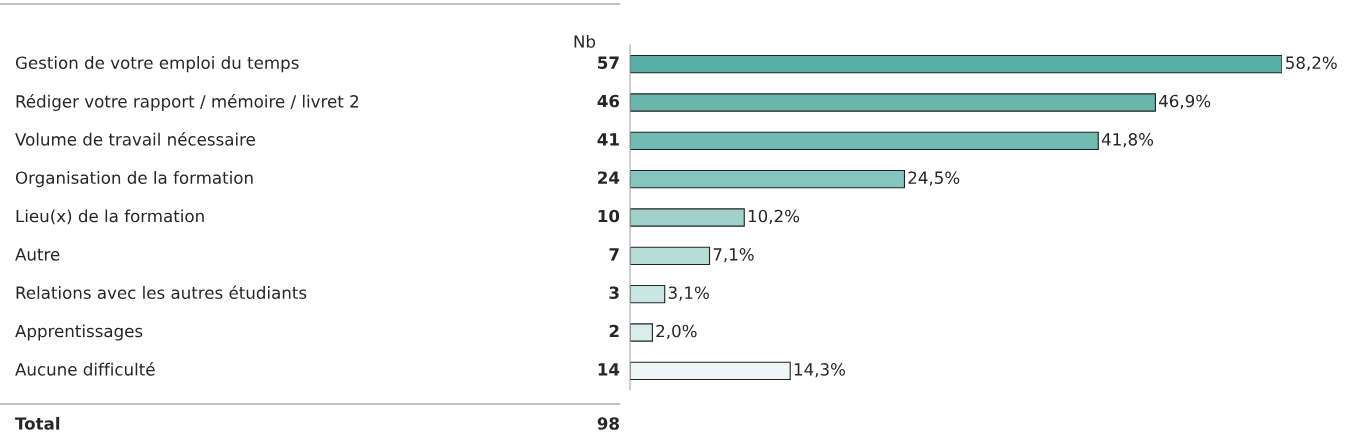 The image size is (1362, 439). I want to click on data-label: 24,5%, so click(934, 178).